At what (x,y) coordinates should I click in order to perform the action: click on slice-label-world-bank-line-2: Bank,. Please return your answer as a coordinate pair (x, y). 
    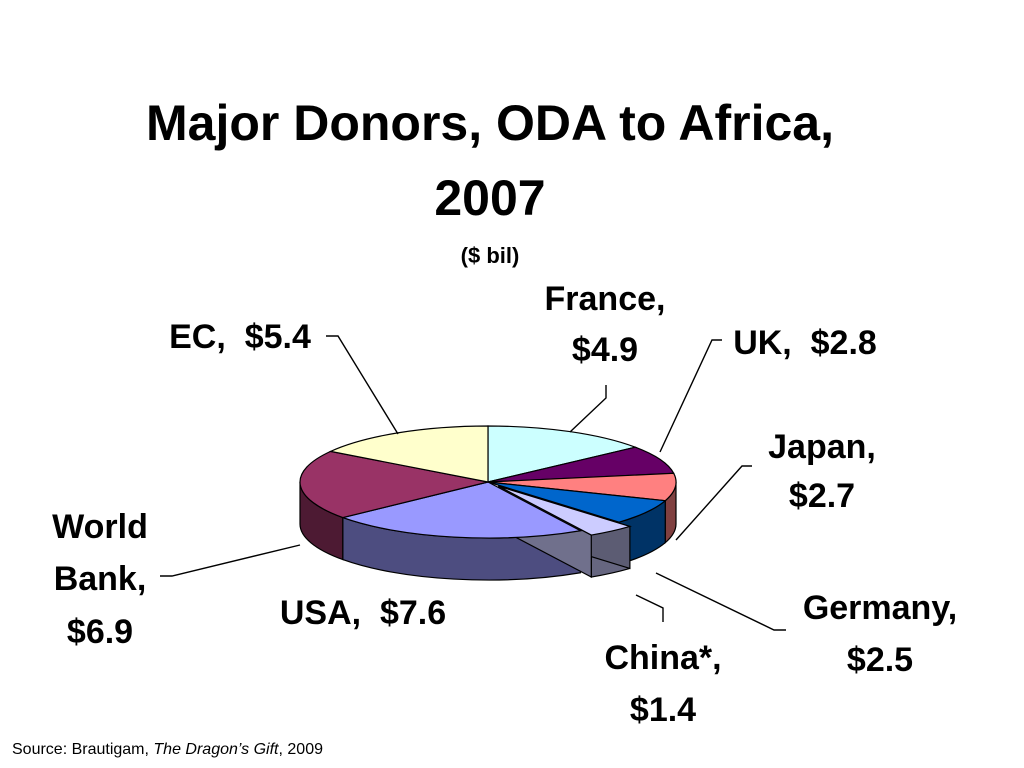
    Looking at the image, I should click on (100, 579).